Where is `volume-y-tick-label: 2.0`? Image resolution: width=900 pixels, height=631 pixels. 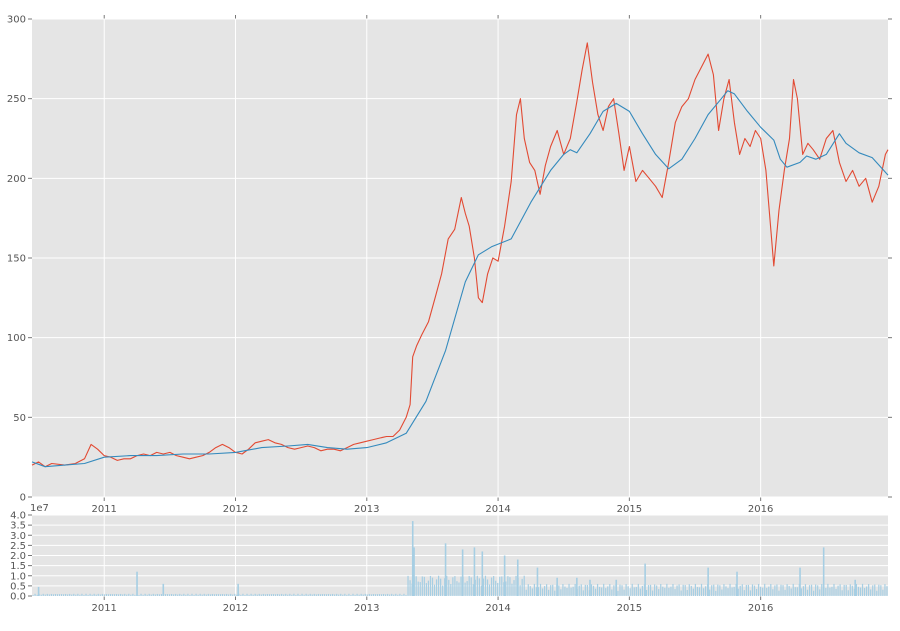
volume-y-tick-label: 2.0 is located at coordinates (18, 556).